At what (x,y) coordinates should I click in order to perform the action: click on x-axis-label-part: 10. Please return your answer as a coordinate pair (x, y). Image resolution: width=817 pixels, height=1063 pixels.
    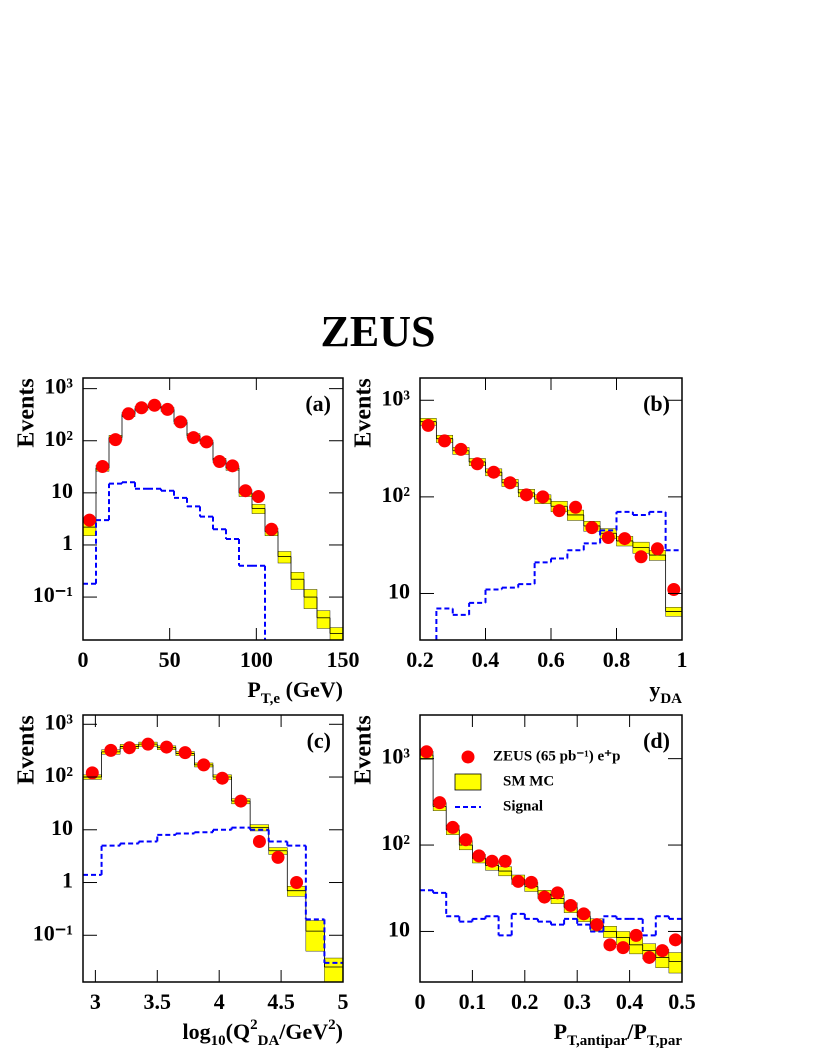
    Looking at the image, I should click on (218, 1041).